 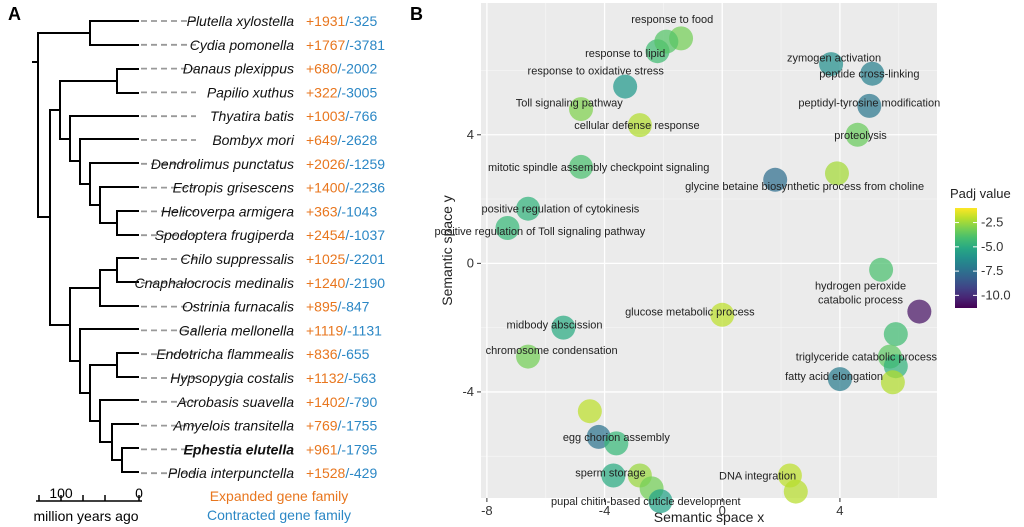 I want to click on legend-tick-label: -10.0, so click(x=996, y=294).